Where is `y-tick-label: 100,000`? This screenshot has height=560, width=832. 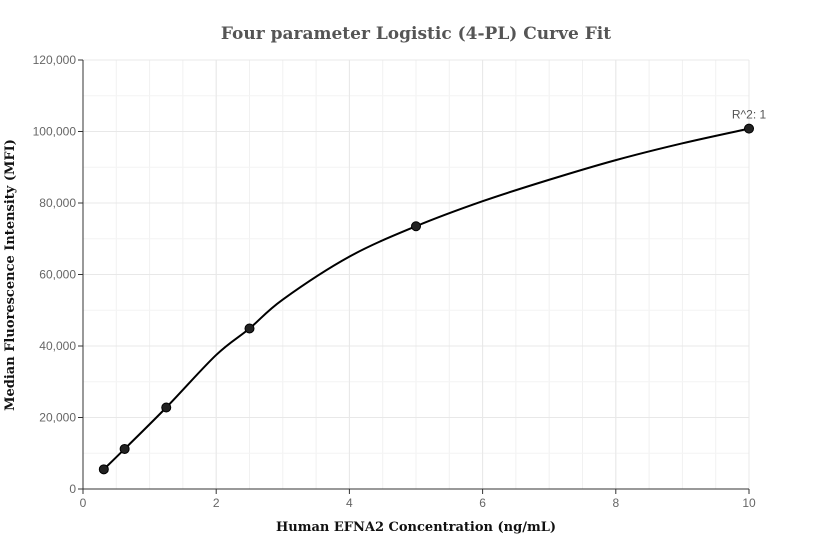 y-tick-label: 100,000 is located at coordinates (55, 132).